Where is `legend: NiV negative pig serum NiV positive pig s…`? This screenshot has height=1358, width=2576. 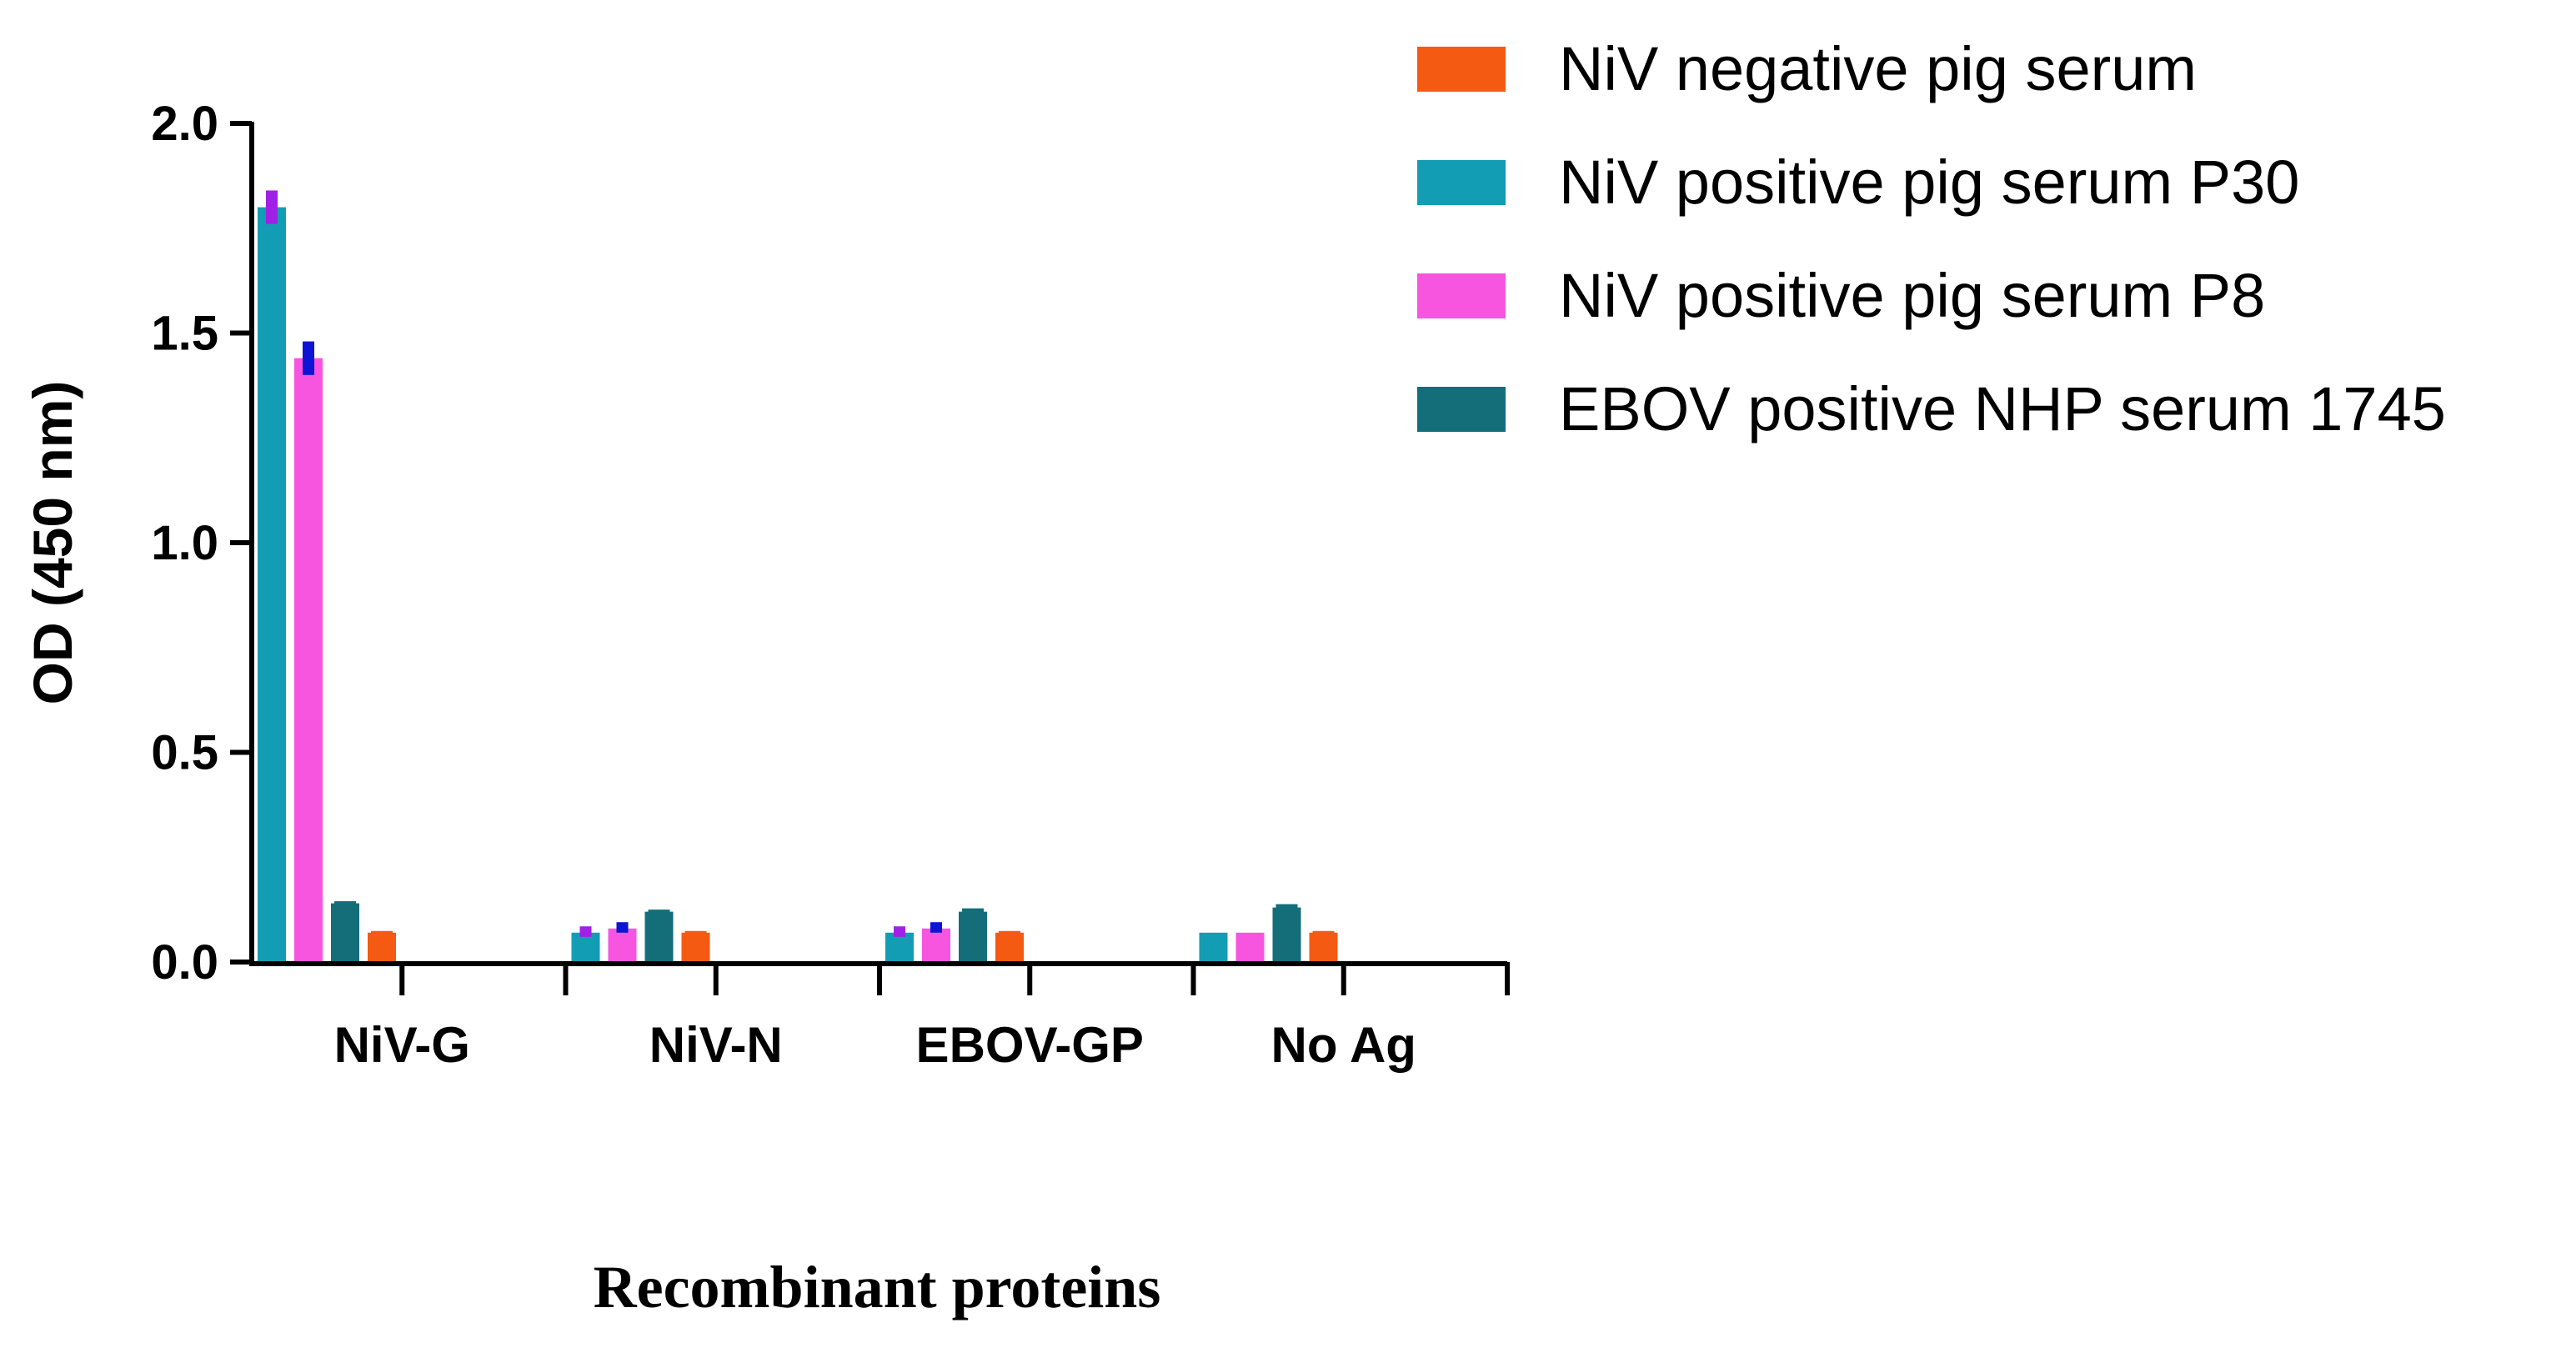 legend: NiV negative pig serum NiV positive pig s… is located at coordinates (1931, 238).